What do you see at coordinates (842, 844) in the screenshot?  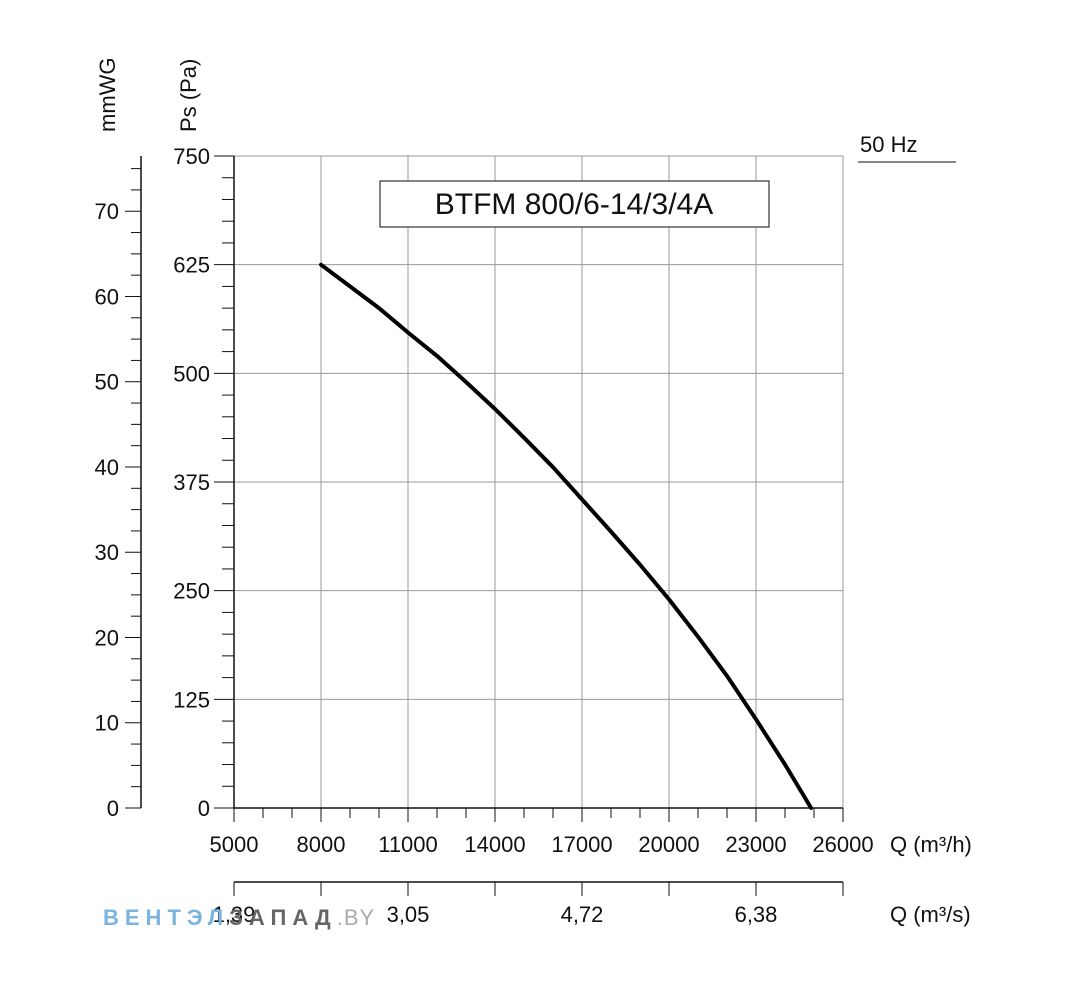 I see `x-tick-label: 26000` at bounding box center [842, 844].